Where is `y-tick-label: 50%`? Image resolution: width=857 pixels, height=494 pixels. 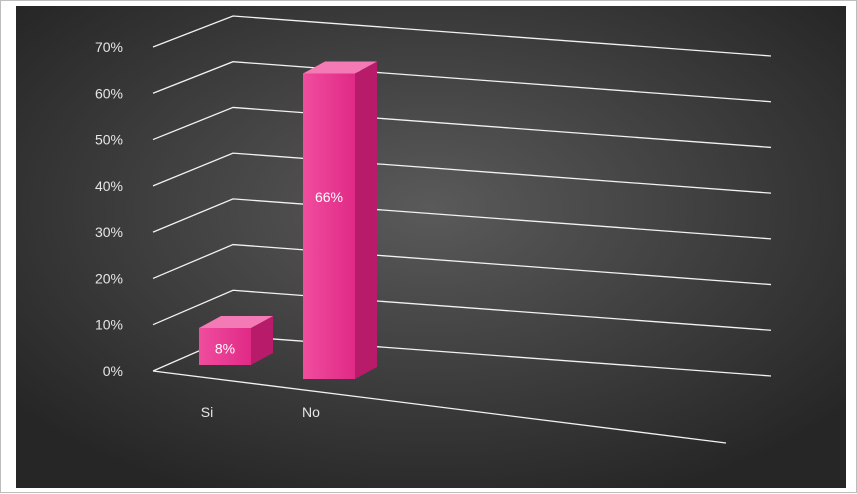
y-tick-label: 50% is located at coordinates (109, 140).